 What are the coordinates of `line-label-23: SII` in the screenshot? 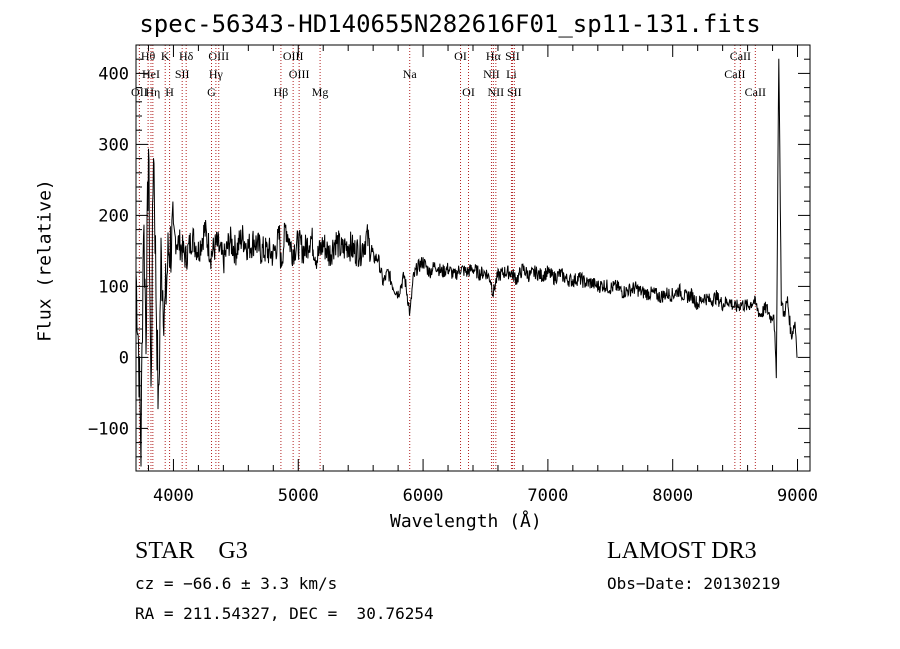 It's located at (514, 92).